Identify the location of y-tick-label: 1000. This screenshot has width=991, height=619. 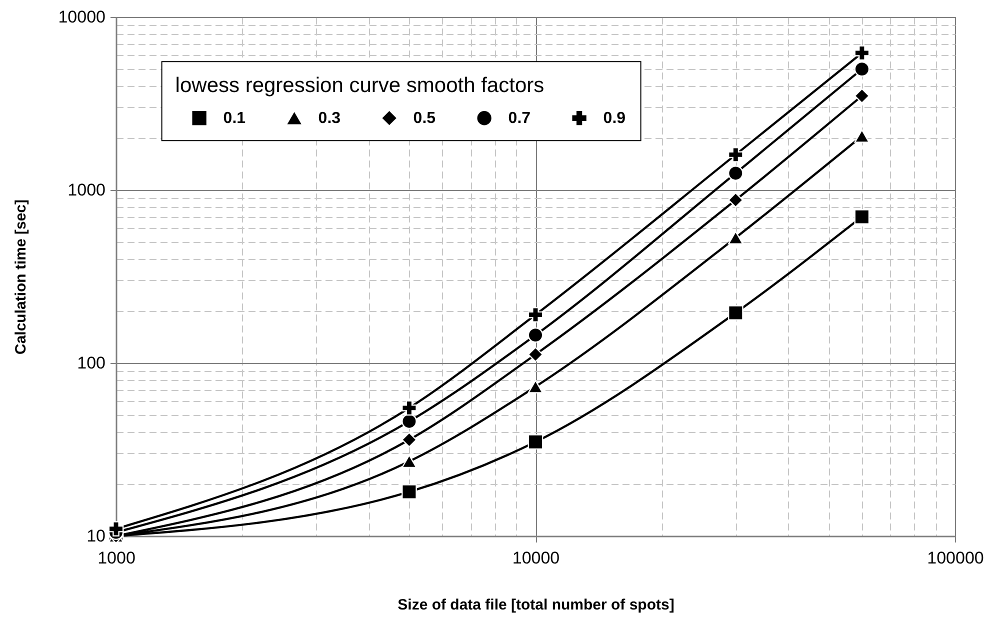
(87, 190).